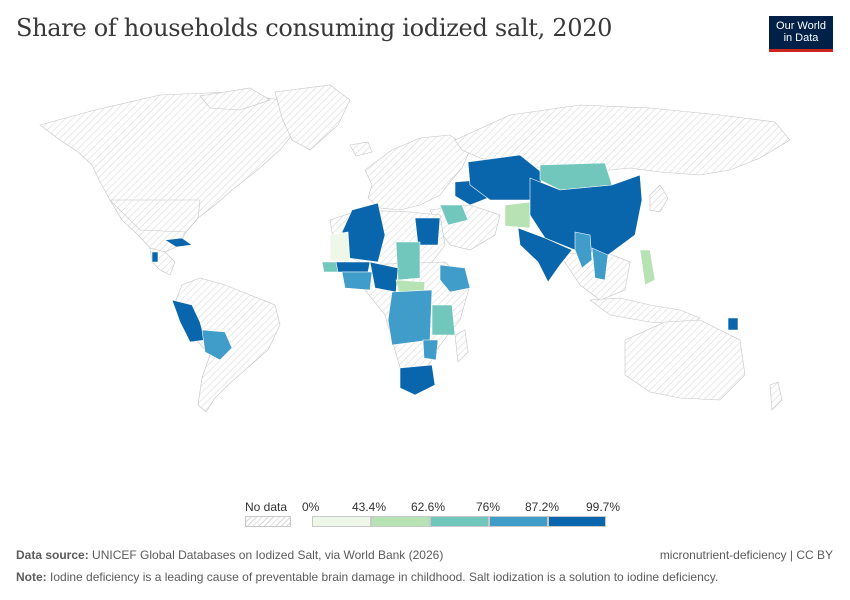  What do you see at coordinates (428, 507) in the screenshot?
I see `legend-bin-label-2: 62.6%` at bounding box center [428, 507].